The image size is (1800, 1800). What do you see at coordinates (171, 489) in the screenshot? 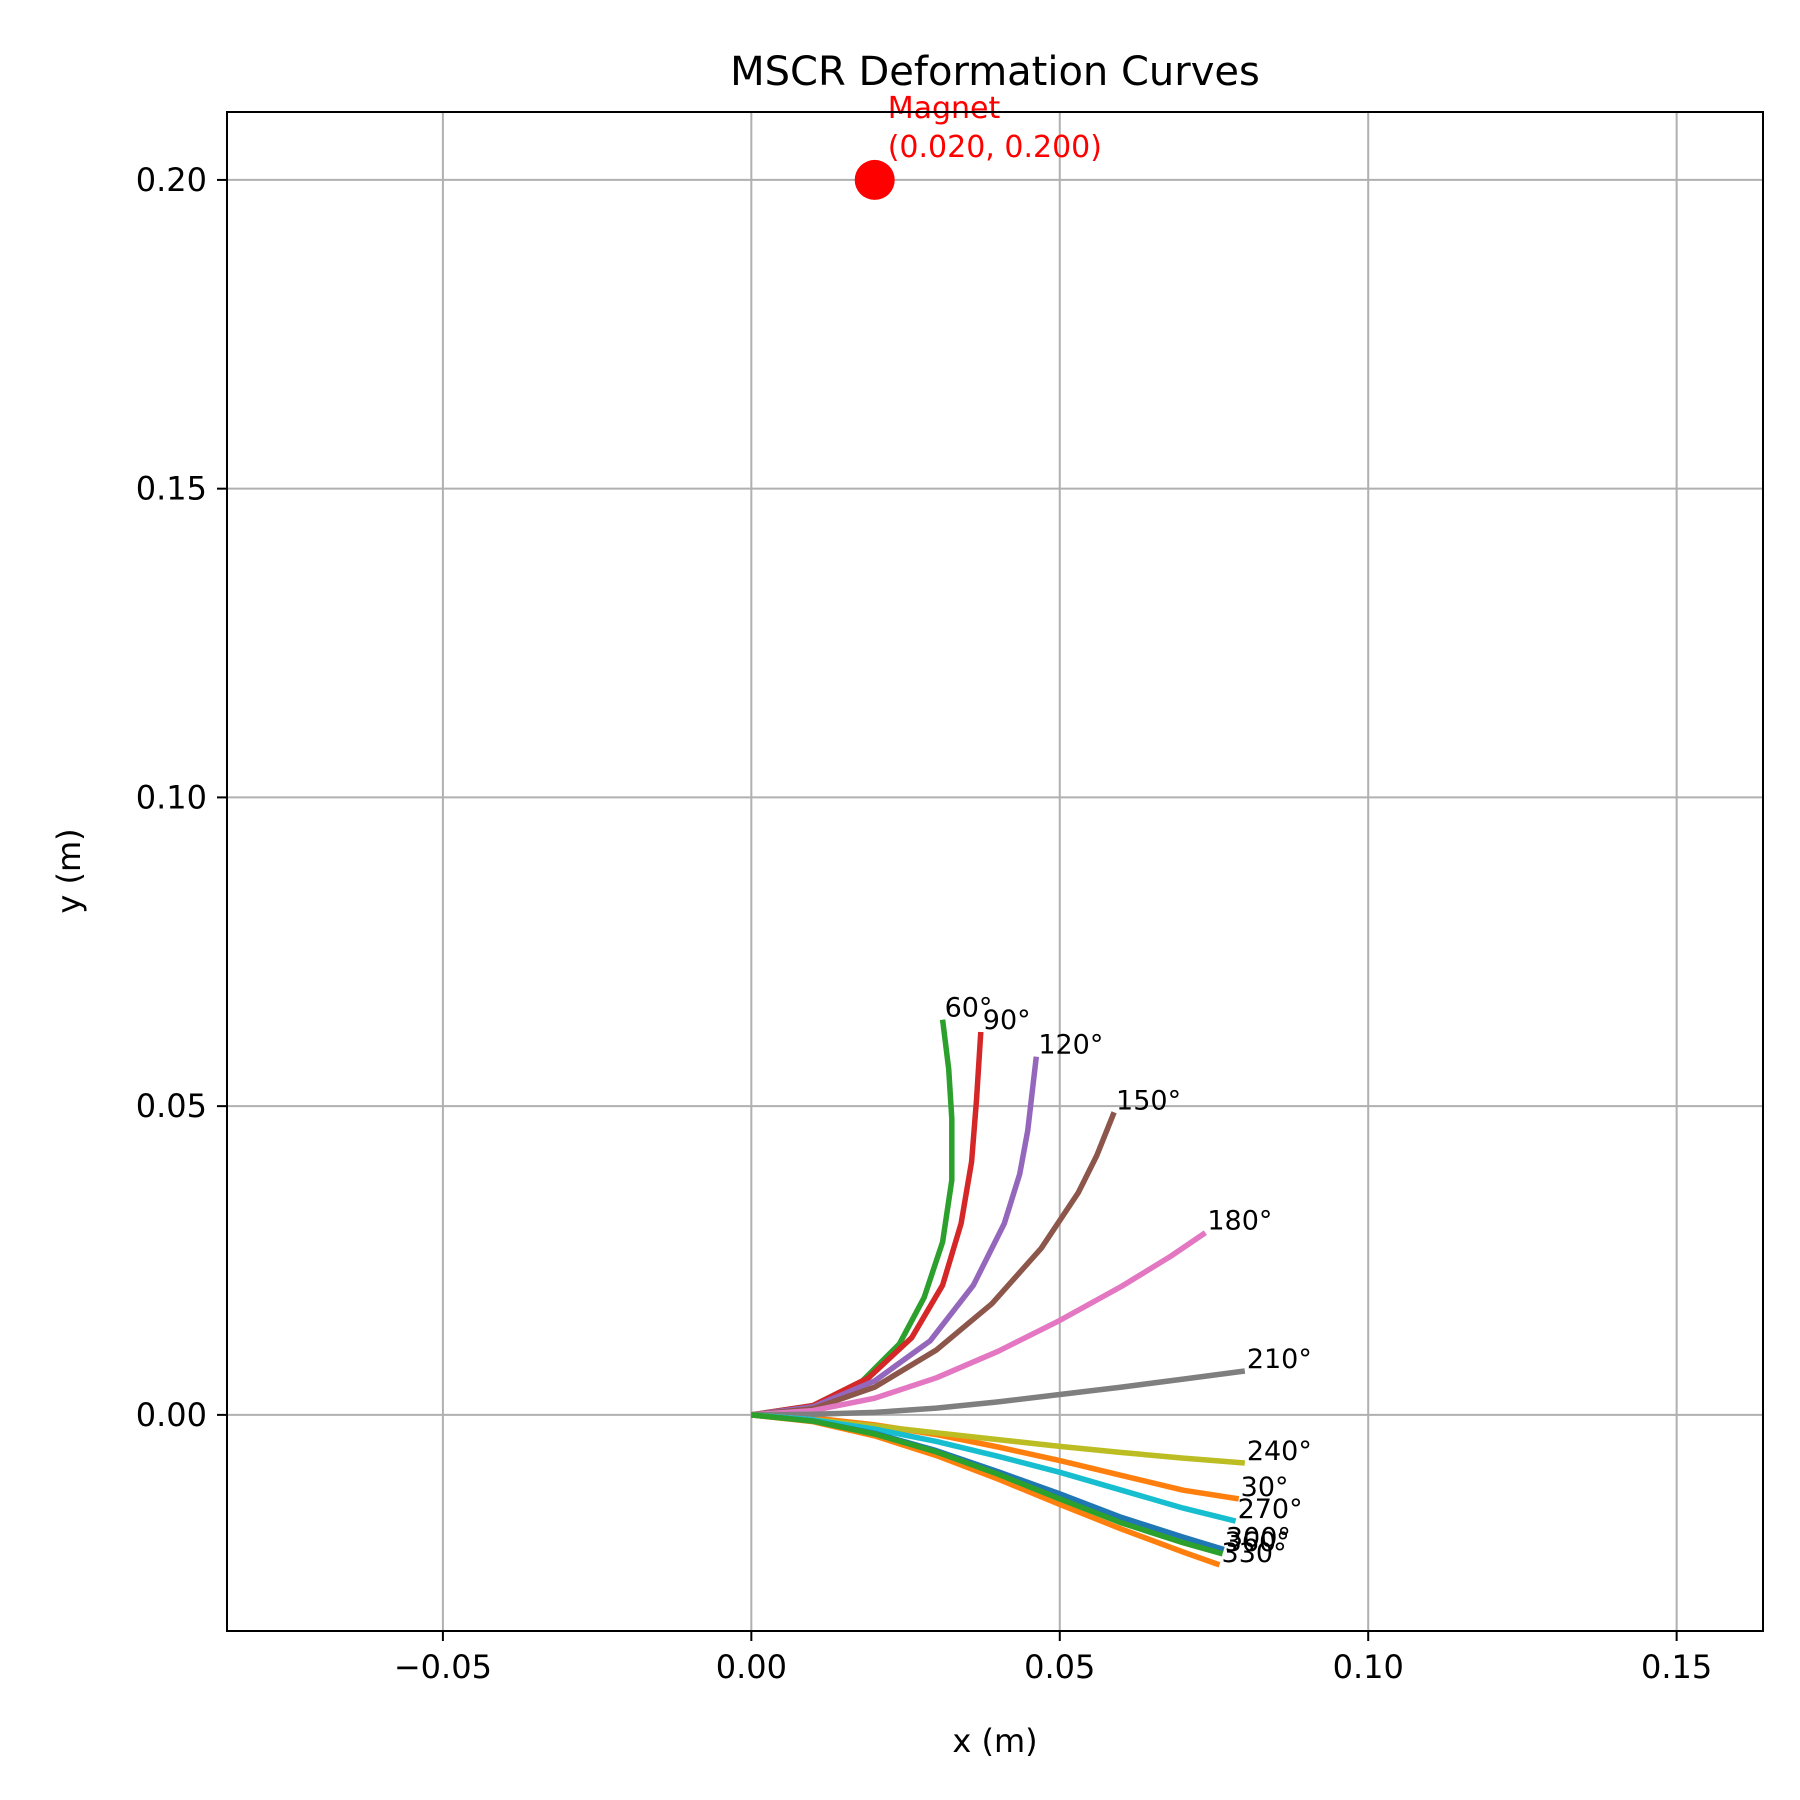
I see `y-tick-label: 0.15` at bounding box center [171, 489].